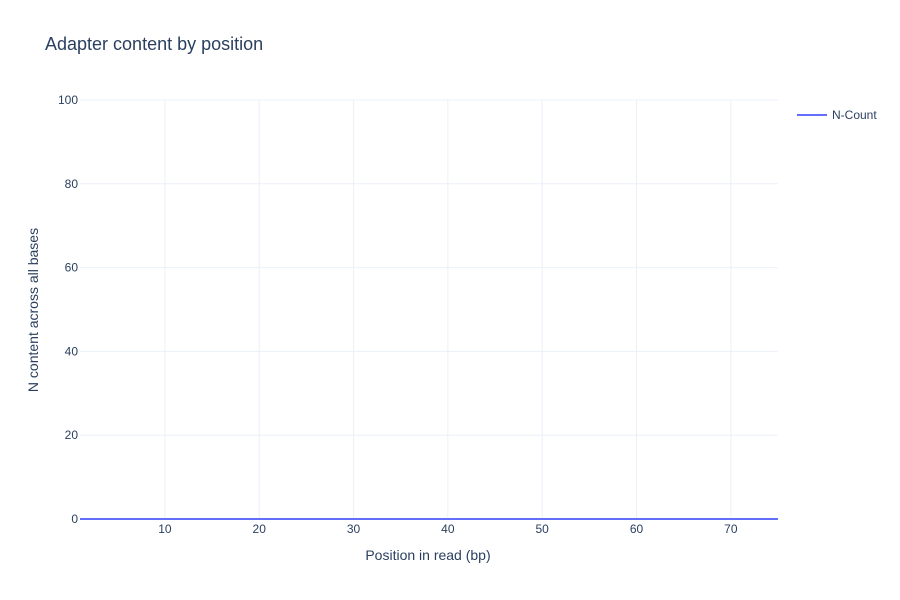  Describe the element at coordinates (427, 555) in the screenshot. I see `x-axis-title: Position in read (bp)` at that location.